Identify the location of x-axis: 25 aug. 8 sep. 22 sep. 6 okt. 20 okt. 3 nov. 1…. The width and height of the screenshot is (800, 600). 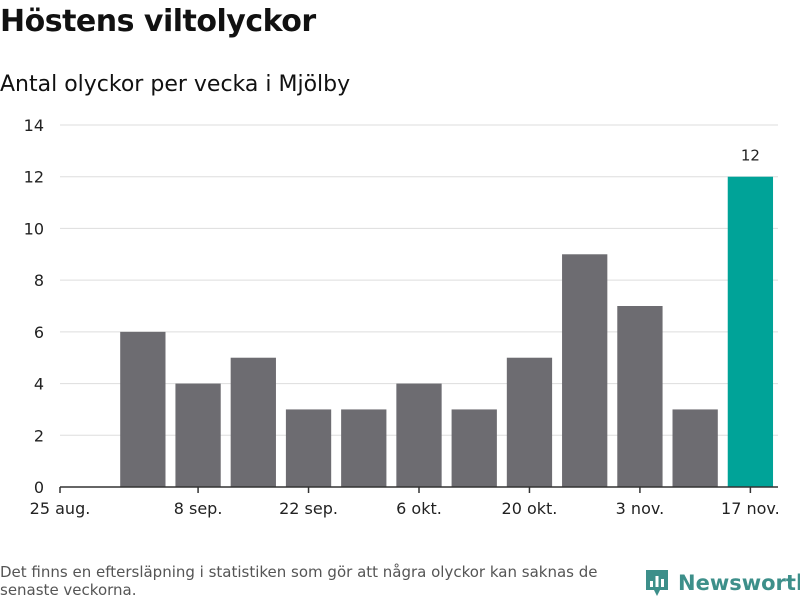
(405, 502).